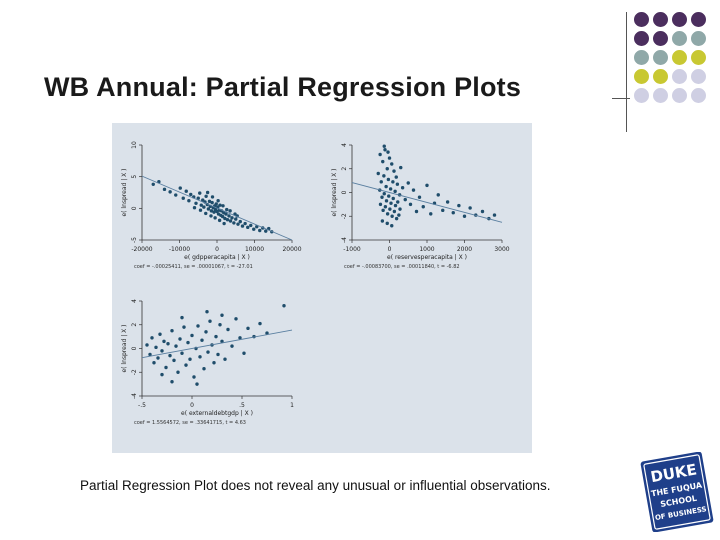  I want to click on x-tick-label: 0, so click(217, 249).